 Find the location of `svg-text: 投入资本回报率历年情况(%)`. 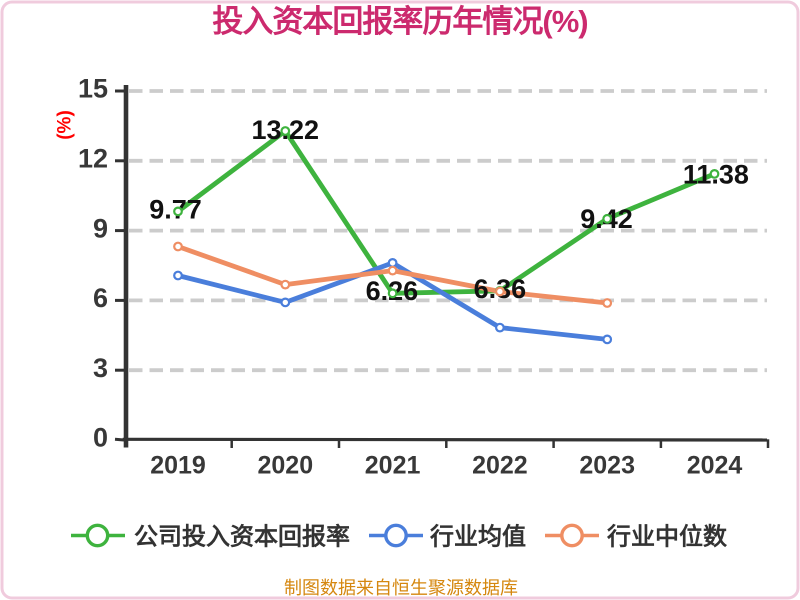

svg-text: 投入资本回报率历年情况(%) is located at coordinates (399, 21).